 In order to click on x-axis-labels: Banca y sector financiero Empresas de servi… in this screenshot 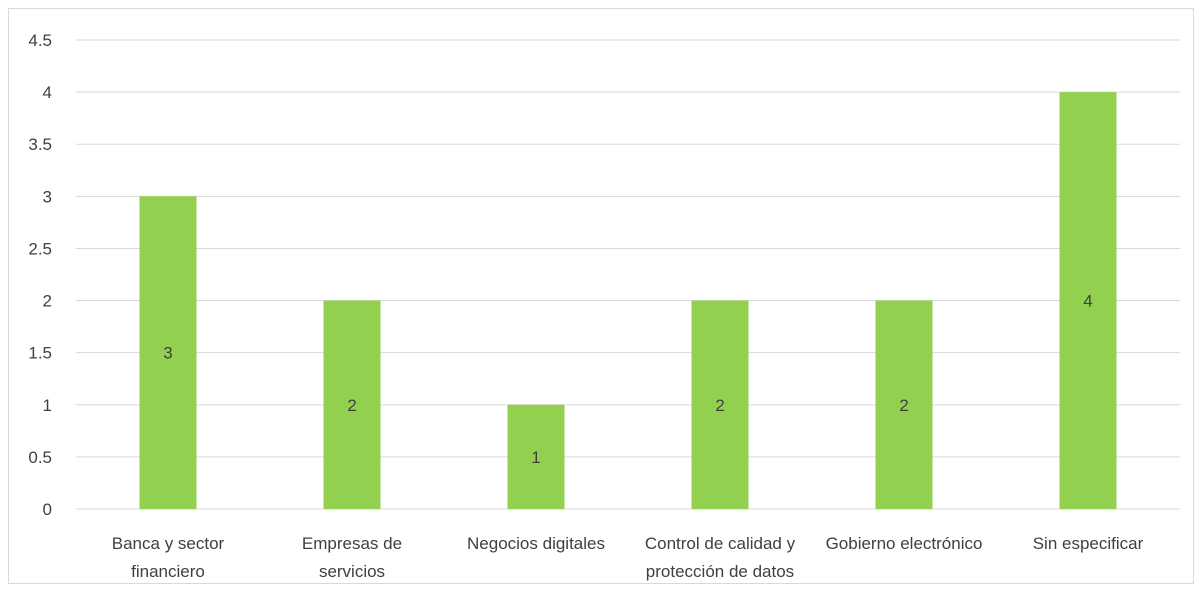, I will do `click(628, 557)`.